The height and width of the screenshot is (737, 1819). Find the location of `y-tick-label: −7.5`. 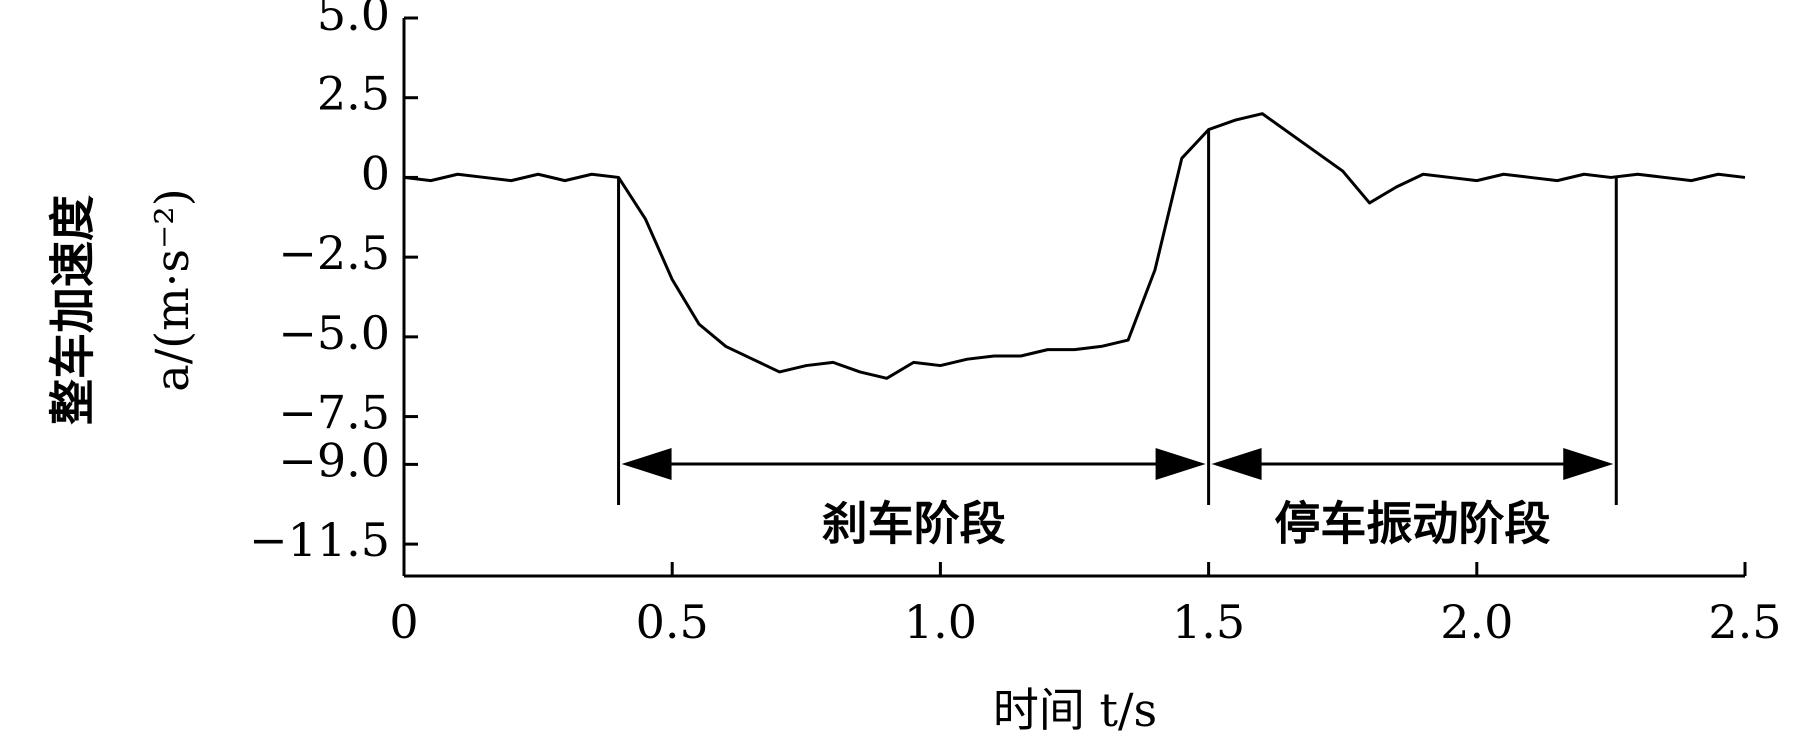

y-tick-label: −7.5 is located at coordinates (334, 413).